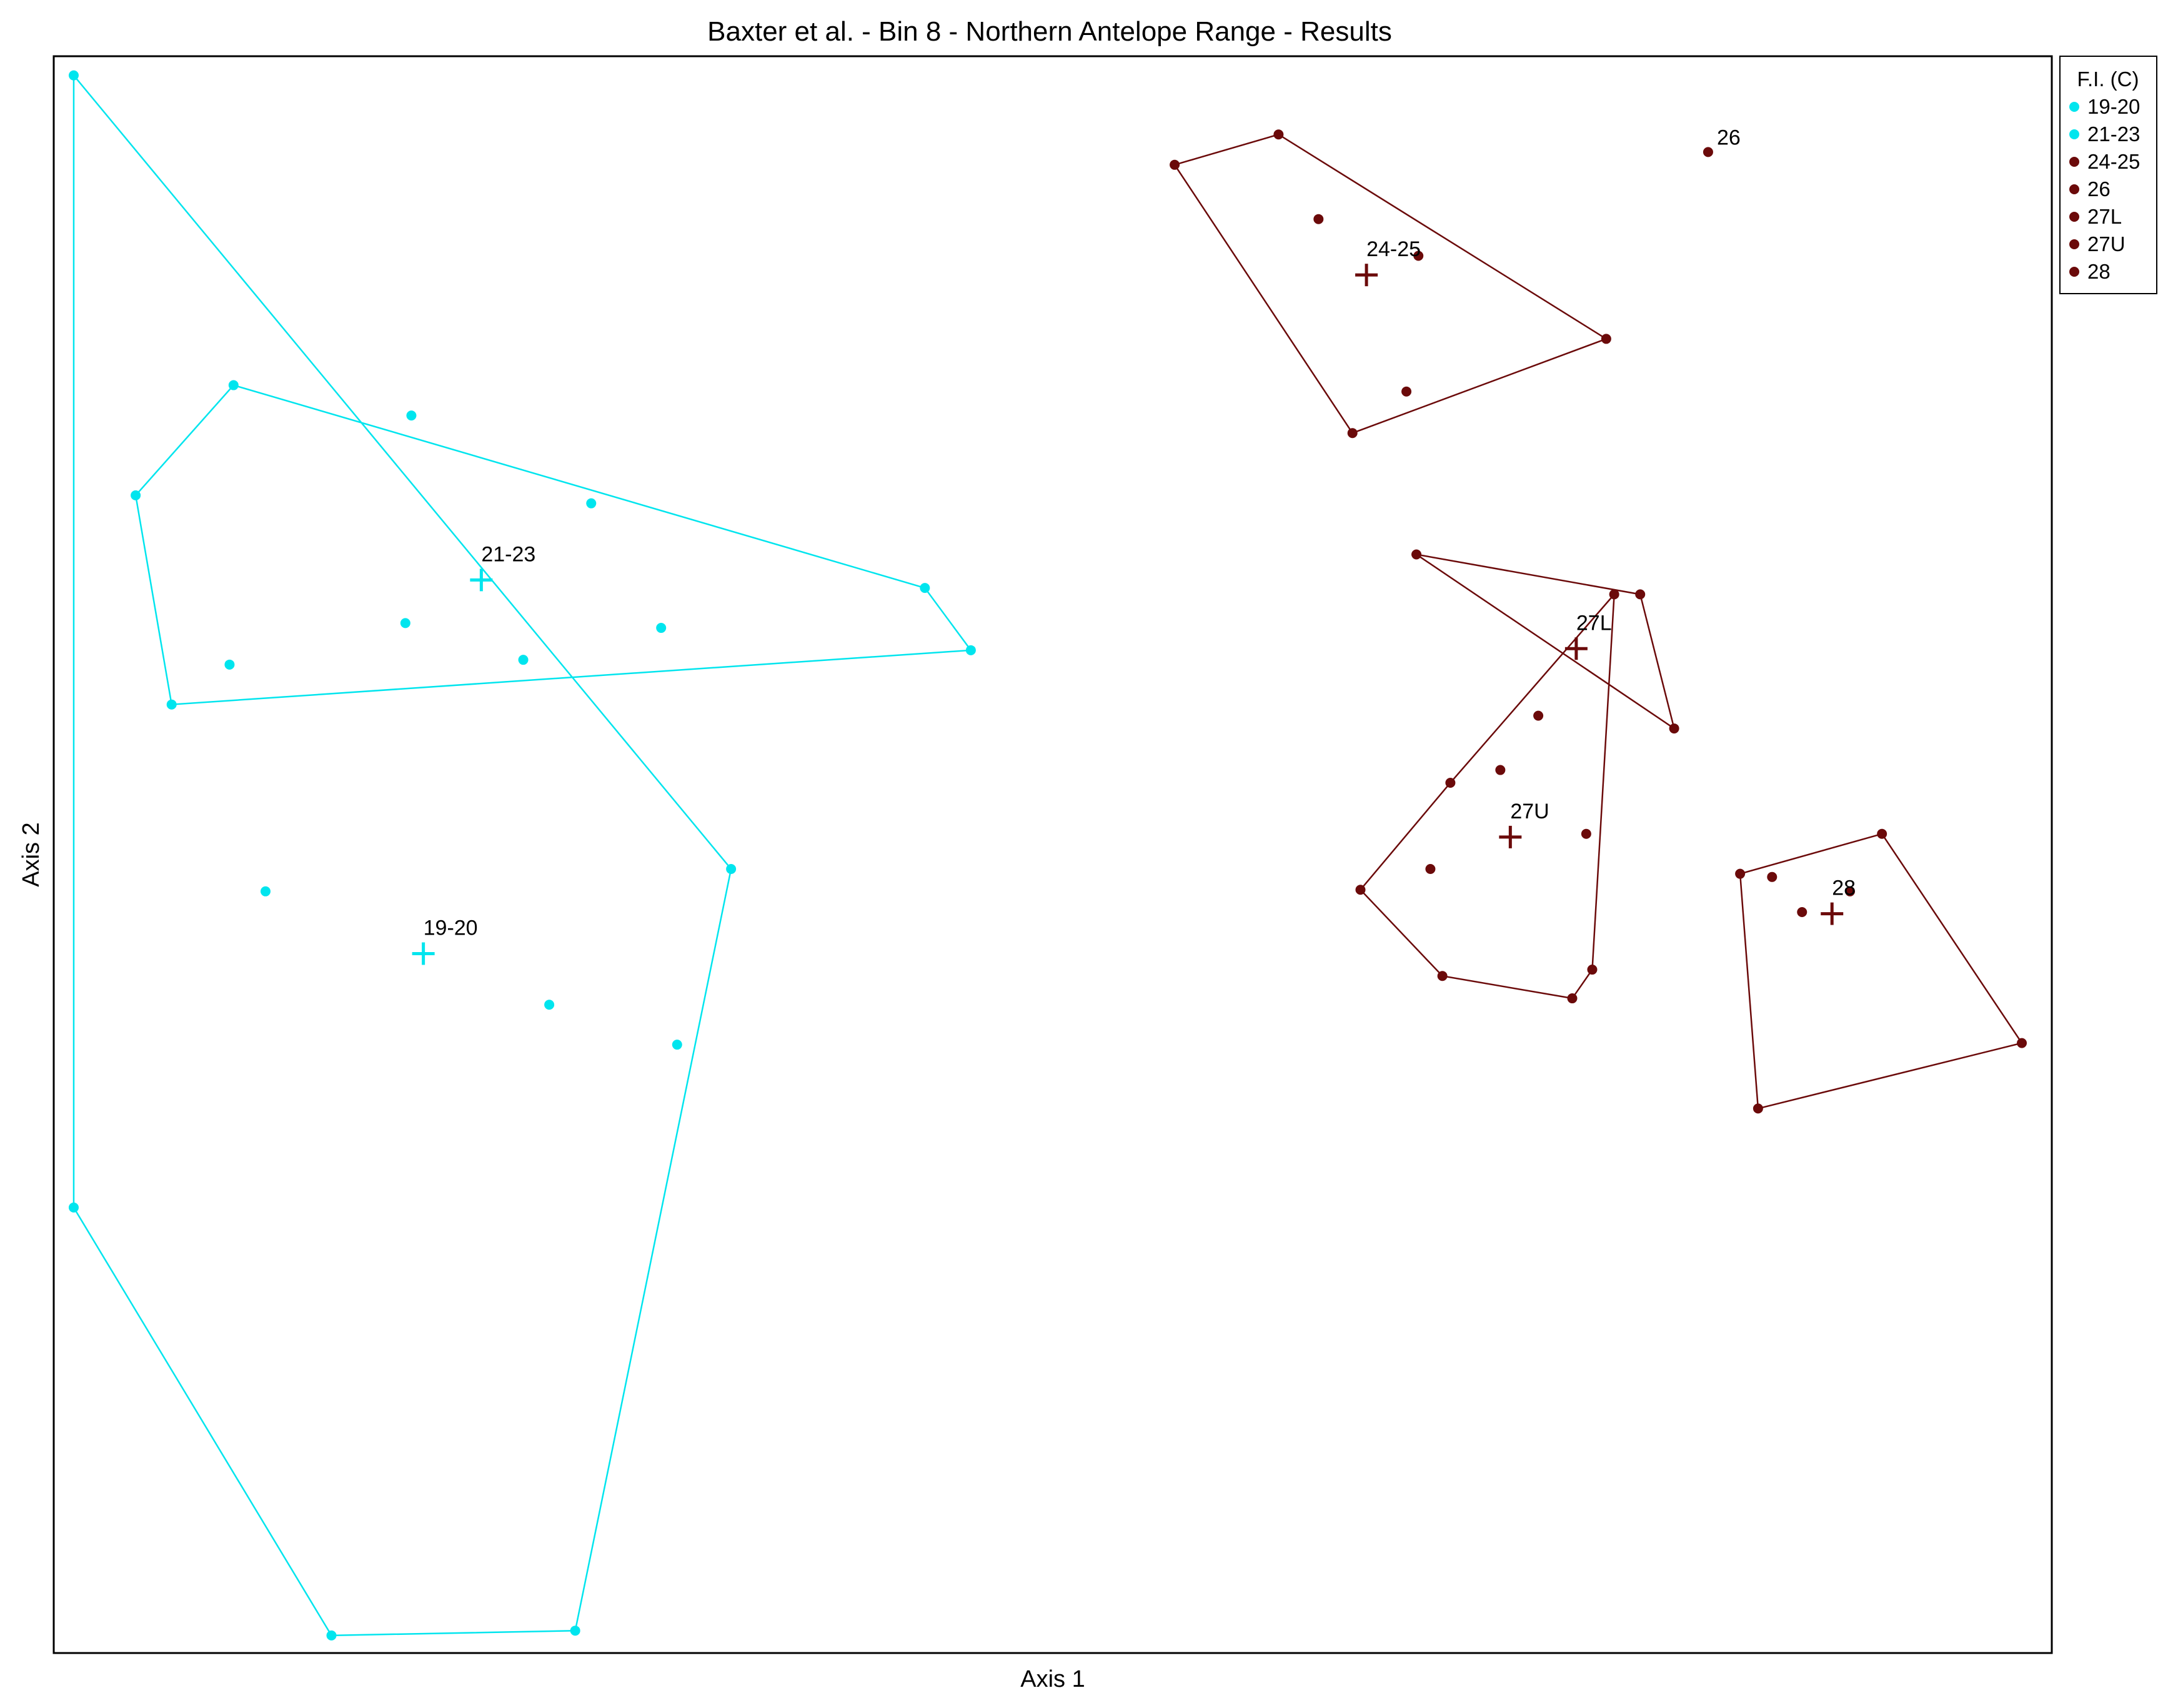 The height and width of the screenshot is (1708, 2168). I want to click on legend: F.I. (C) 19-20 21-23 24-25 26 27L 27U 28, so click(2108, 175).